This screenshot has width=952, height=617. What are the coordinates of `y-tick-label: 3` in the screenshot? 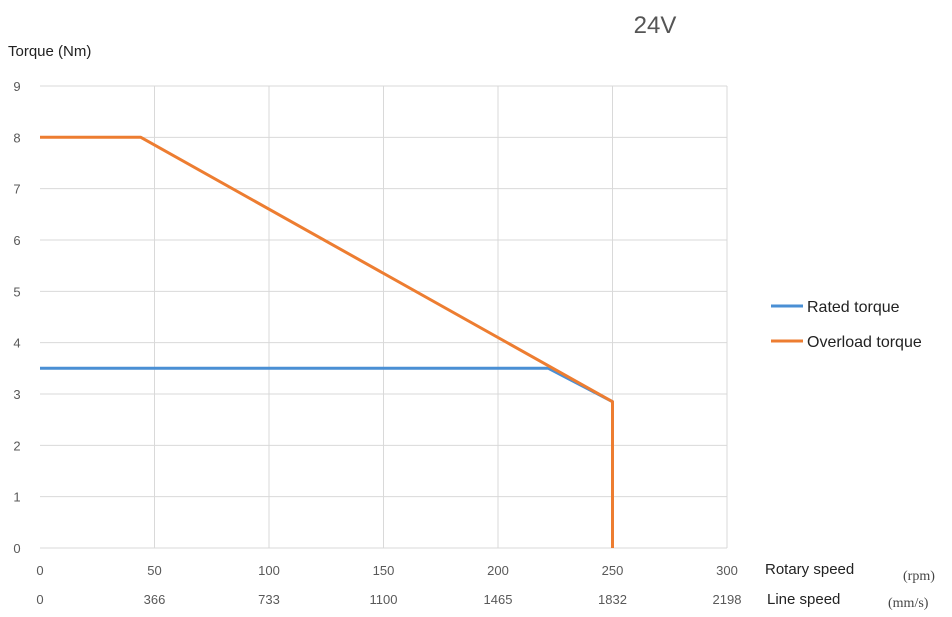 It's located at (16, 394).